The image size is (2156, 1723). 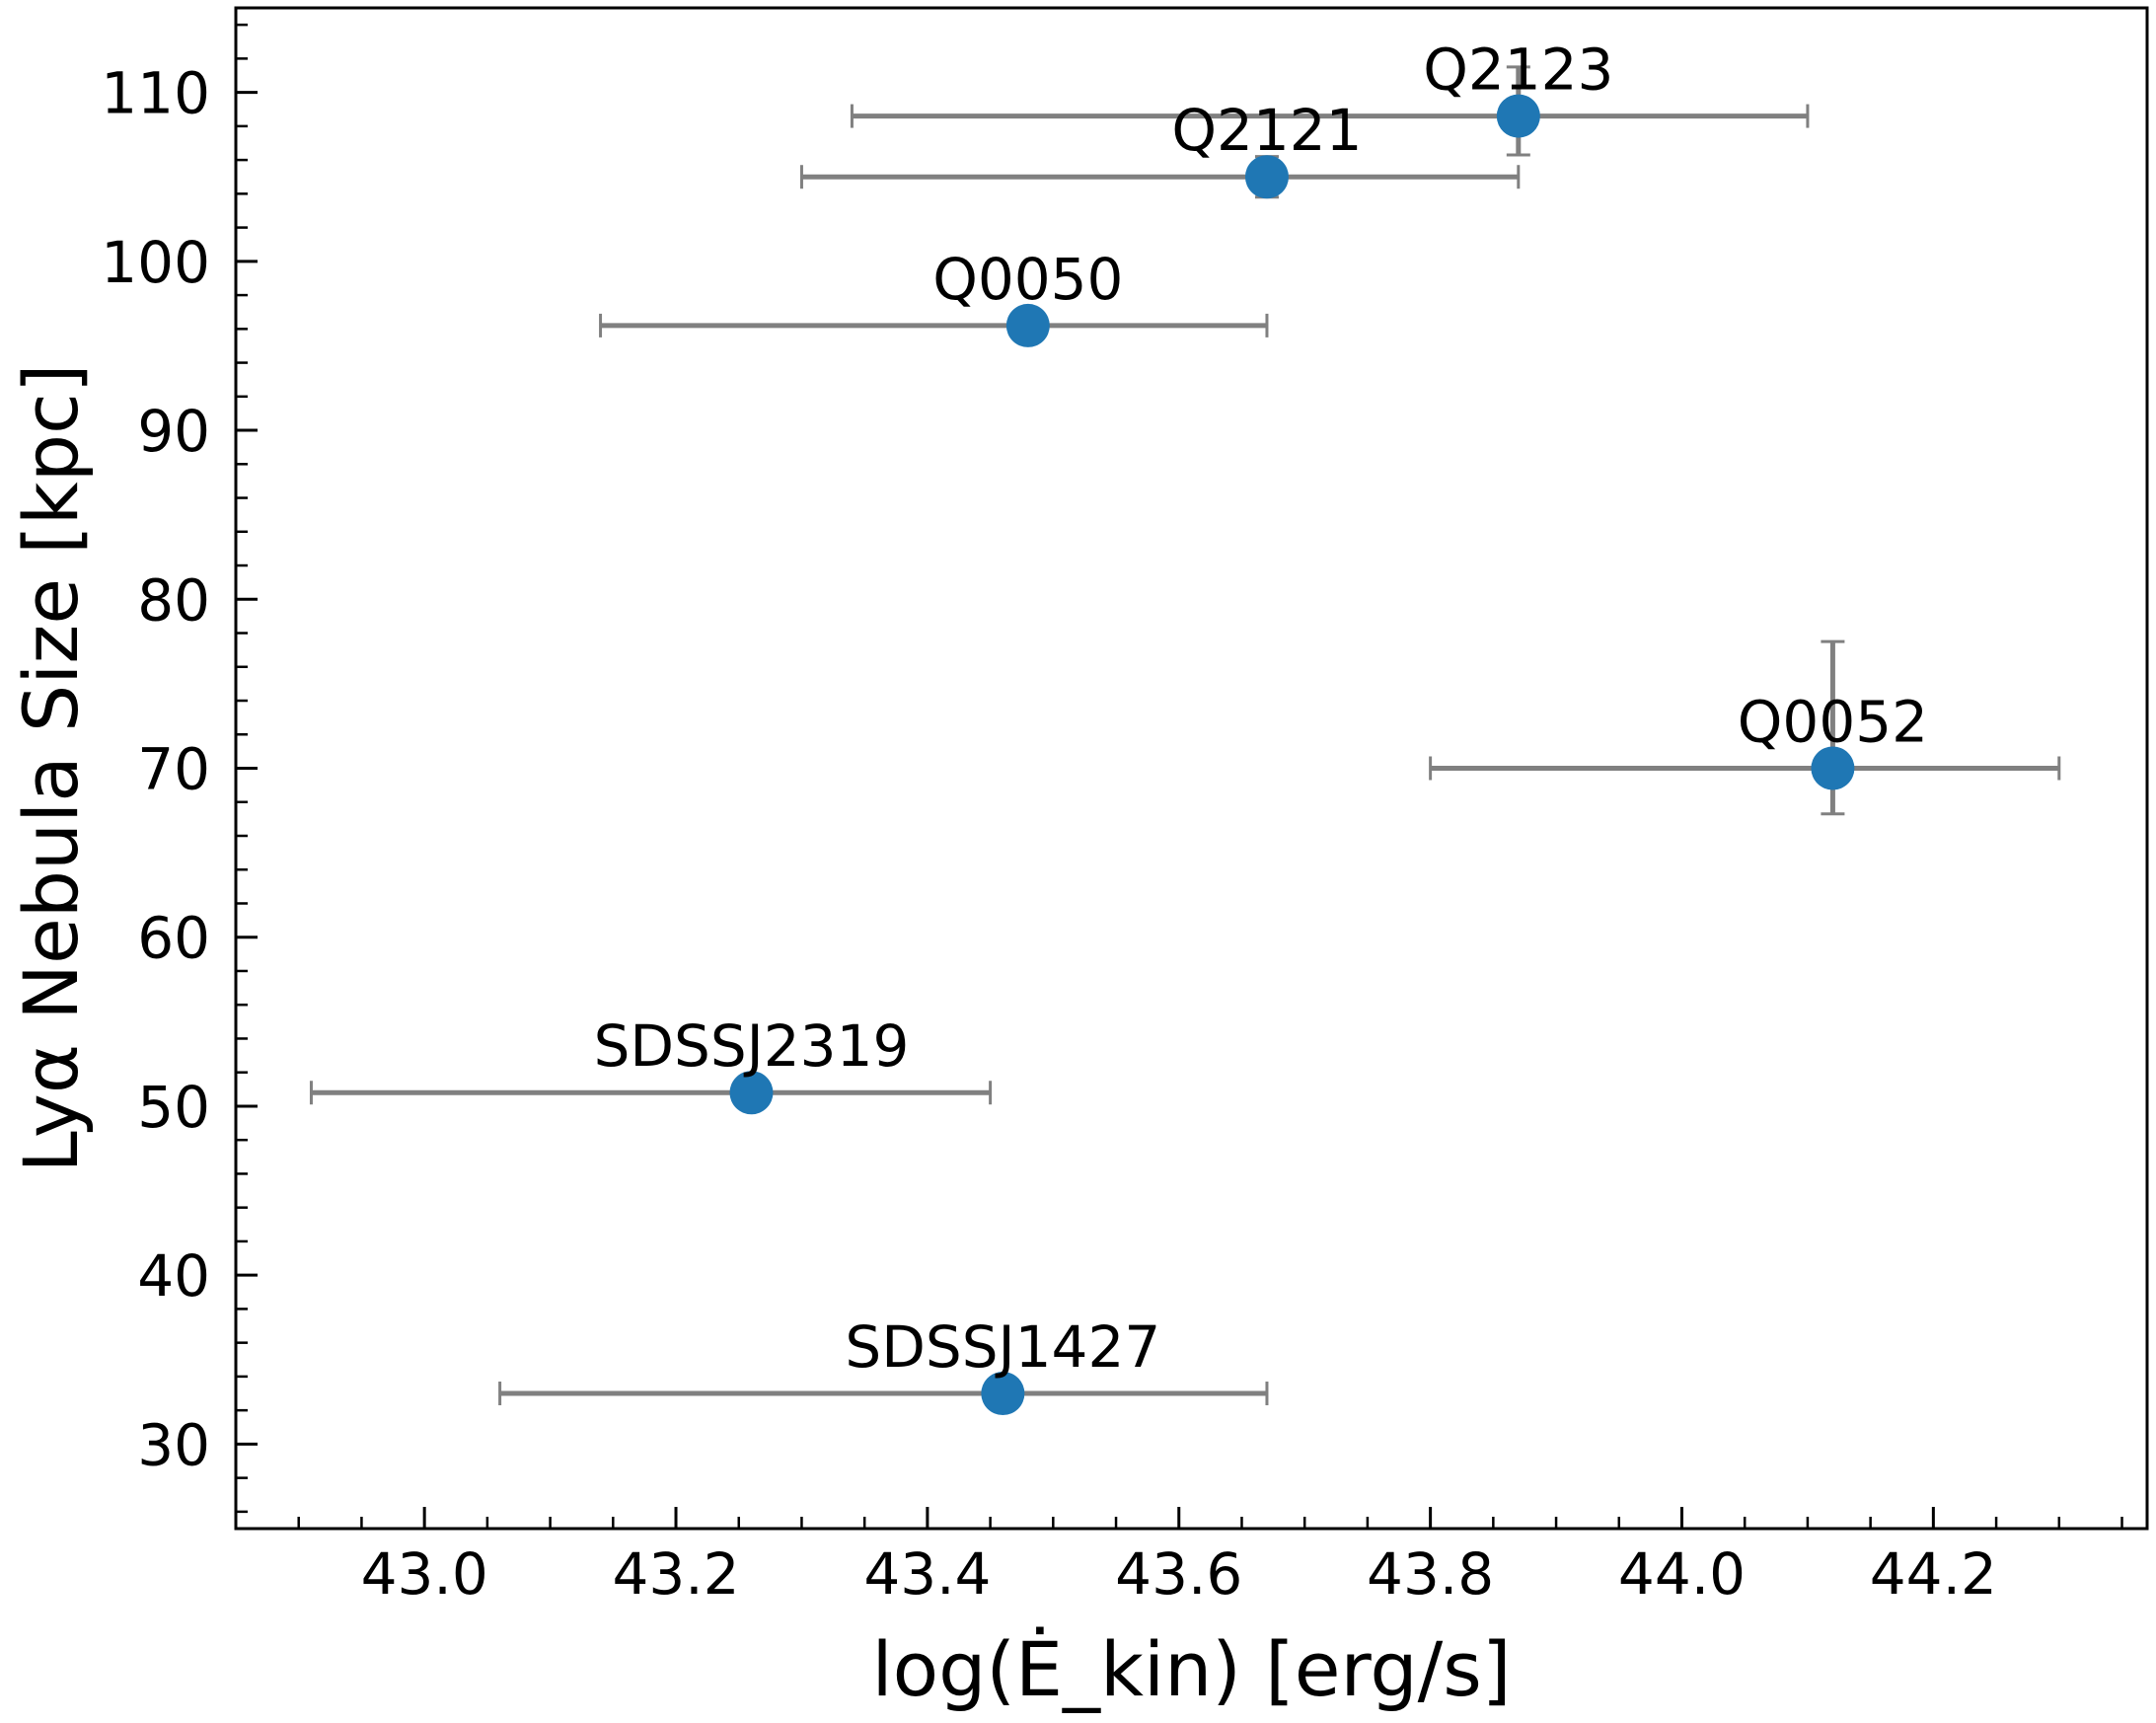 I want to click on x-tick-label: 43.6, so click(x=1178, y=1574).